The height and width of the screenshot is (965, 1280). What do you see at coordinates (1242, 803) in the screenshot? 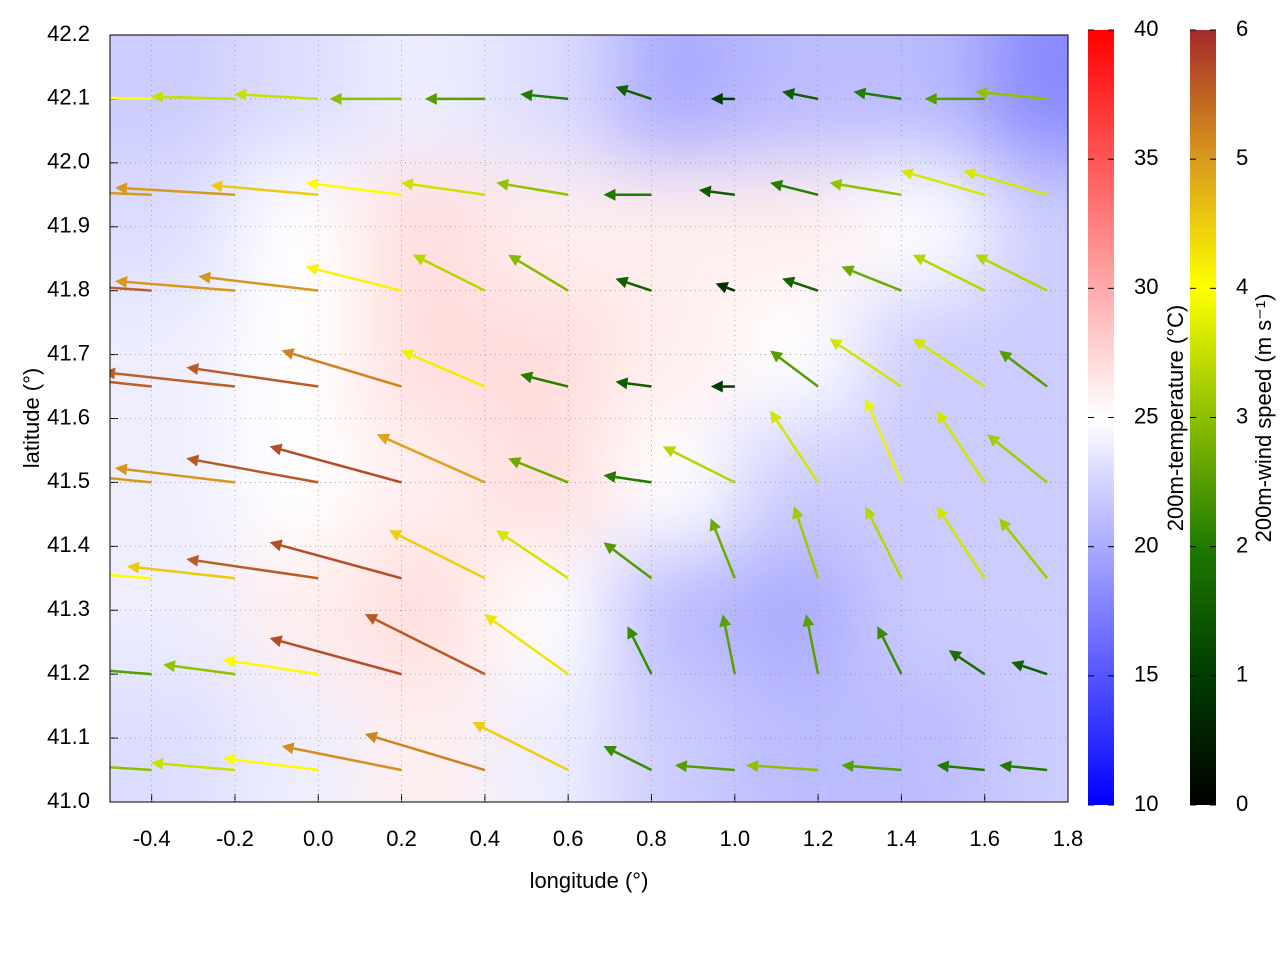
I see `colorbar-tick-label: 0` at bounding box center [1242, 803].